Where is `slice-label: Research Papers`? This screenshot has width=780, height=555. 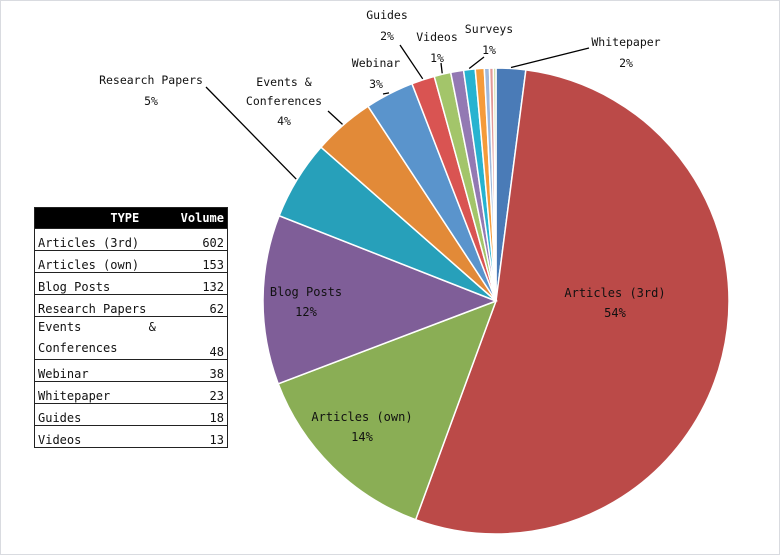 slice-label: Research Papers is located at coordinates (151, 80).